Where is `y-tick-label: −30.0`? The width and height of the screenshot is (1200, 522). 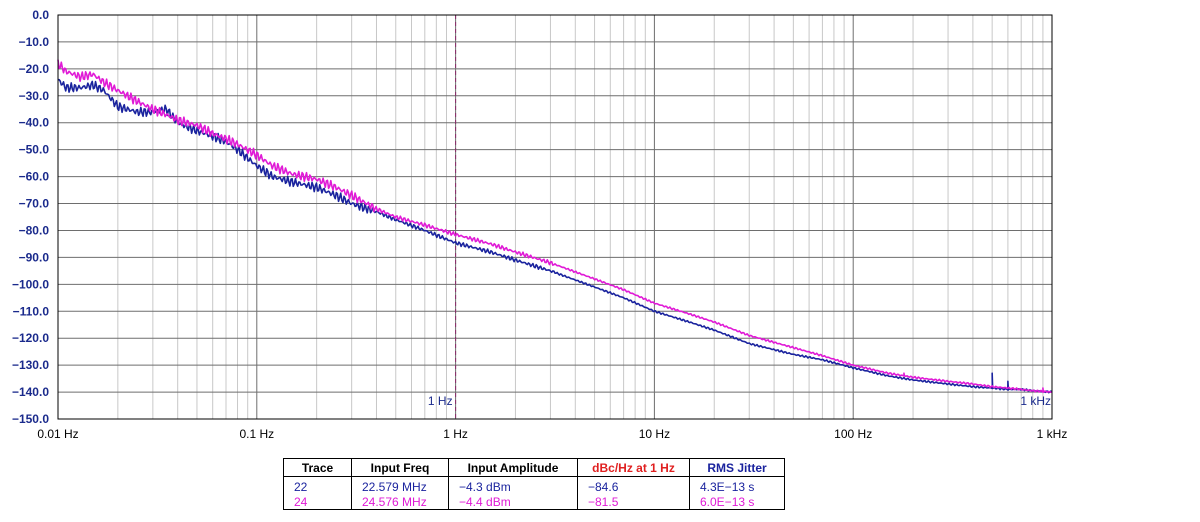
y-tick-label: −30.0 is located at coordinates (34, 96).